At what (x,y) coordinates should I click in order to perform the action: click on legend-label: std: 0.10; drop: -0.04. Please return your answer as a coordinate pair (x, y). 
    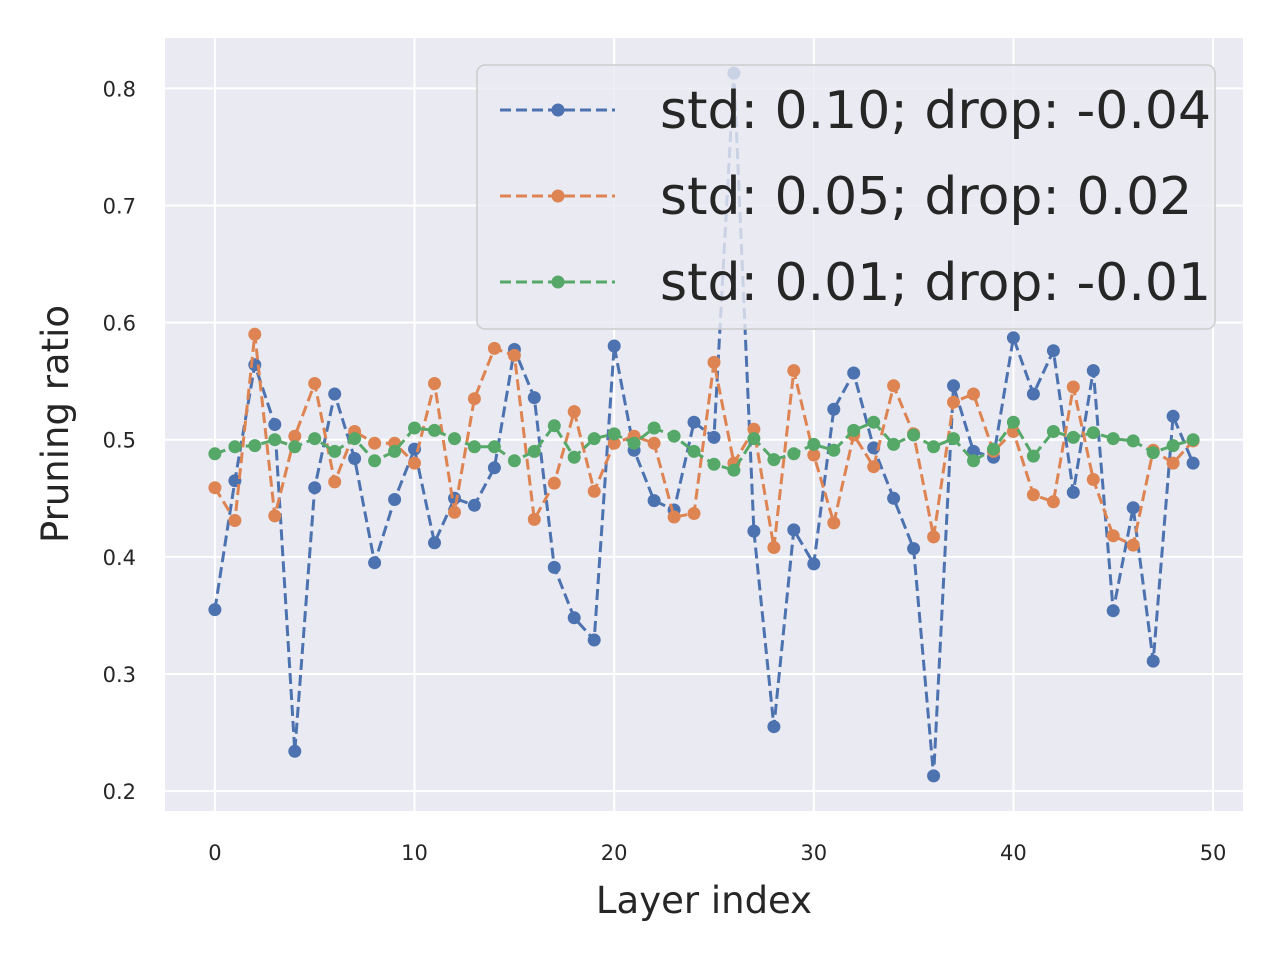
    Looking at the image, I should click on (935, 111).